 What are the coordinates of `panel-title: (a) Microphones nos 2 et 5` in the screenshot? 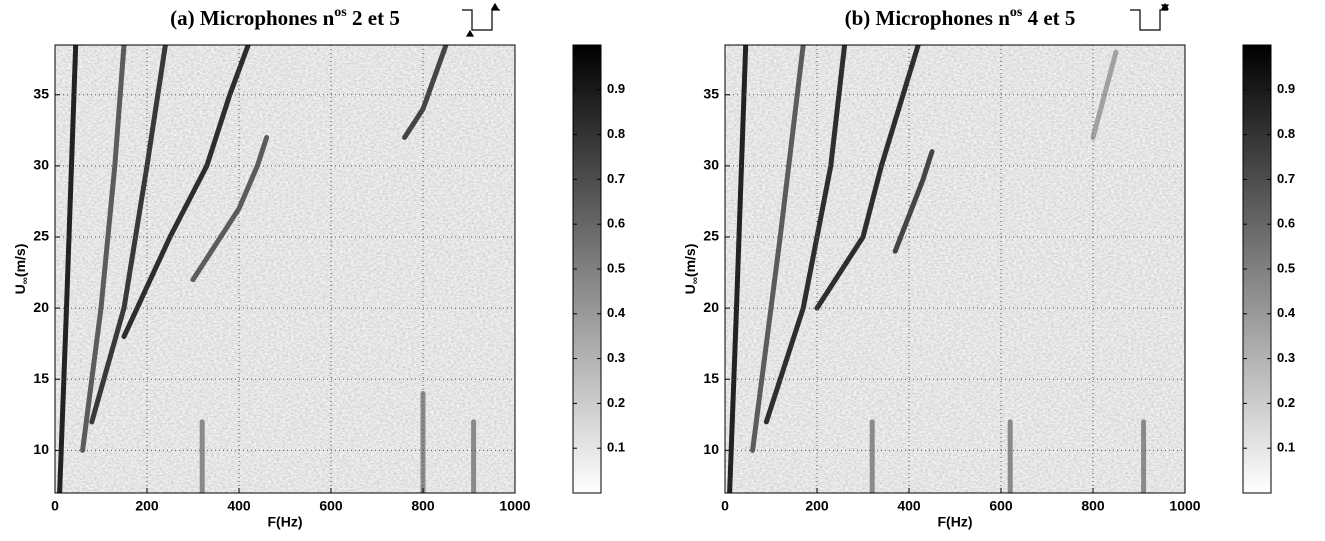 It's located at (285, 17).